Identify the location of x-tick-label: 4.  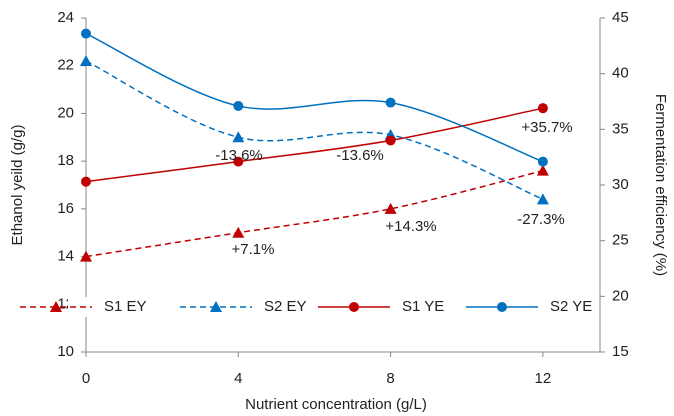
(238, 378).